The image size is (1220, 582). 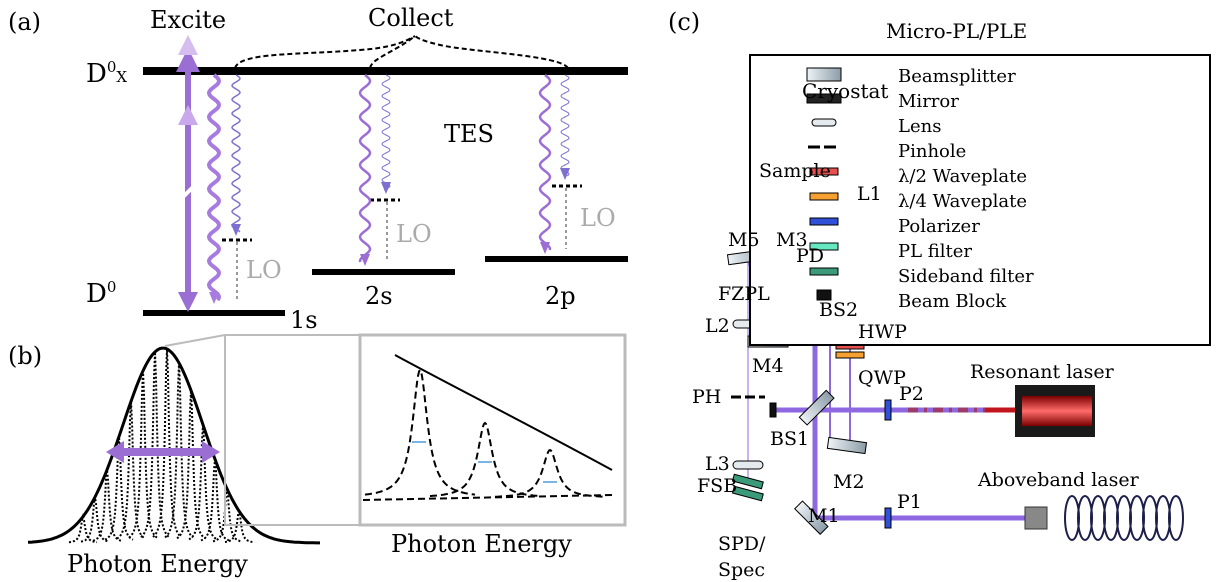 I want to click on component-label: P2, so click(x=911, y=394).